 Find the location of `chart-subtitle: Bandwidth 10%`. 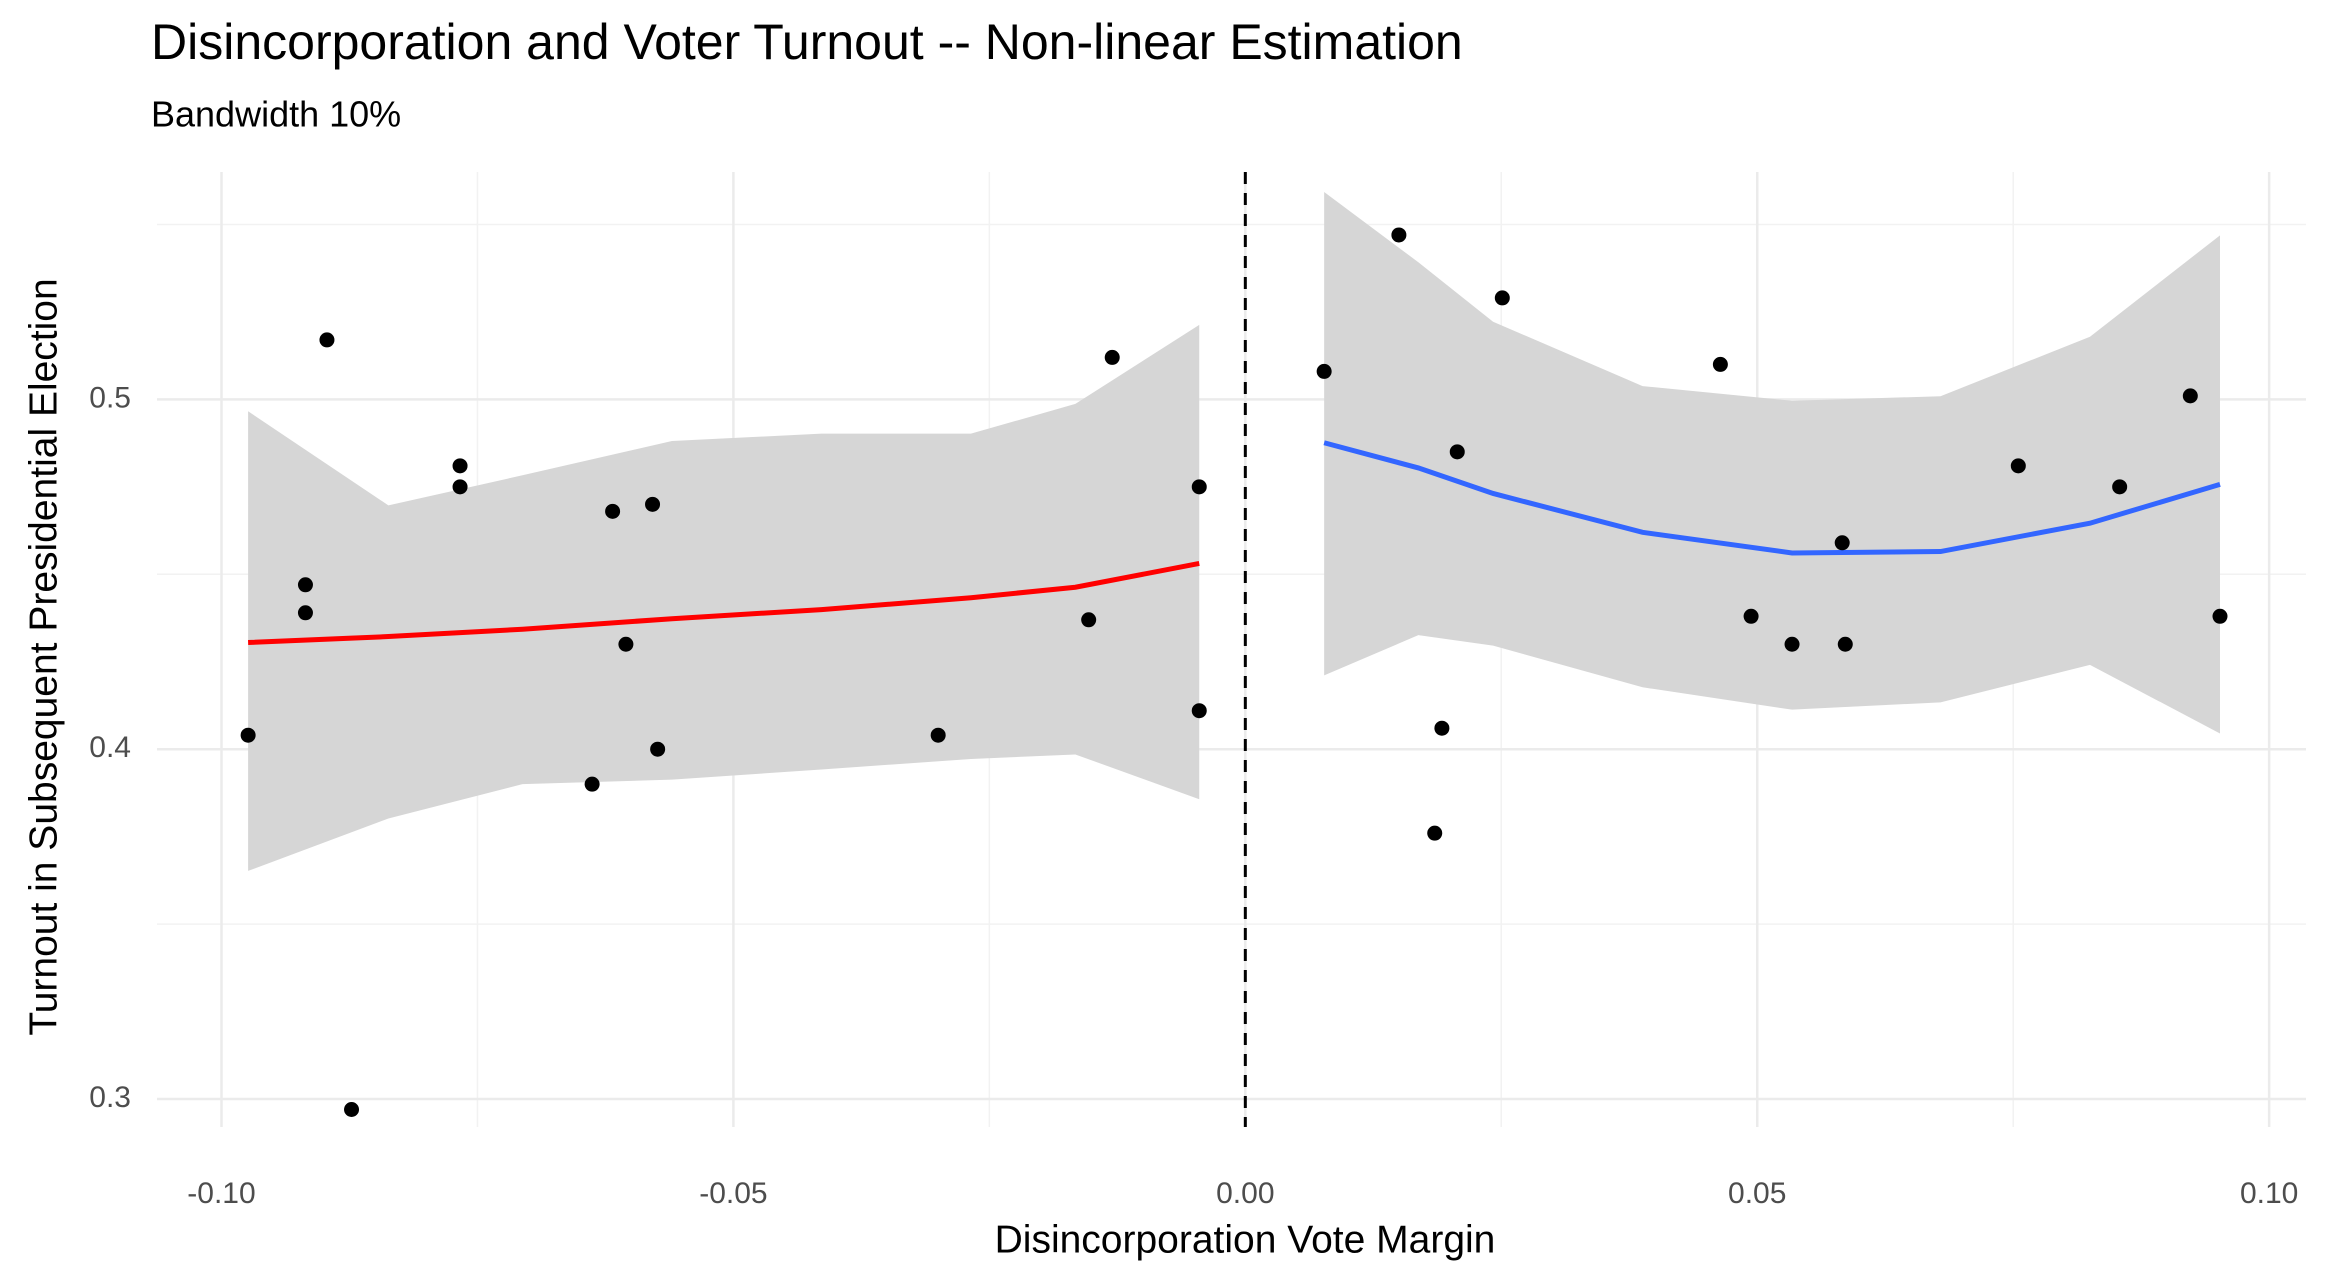

chart-subtitle: Bandwidth 10% is located at coordinates (276, 114).